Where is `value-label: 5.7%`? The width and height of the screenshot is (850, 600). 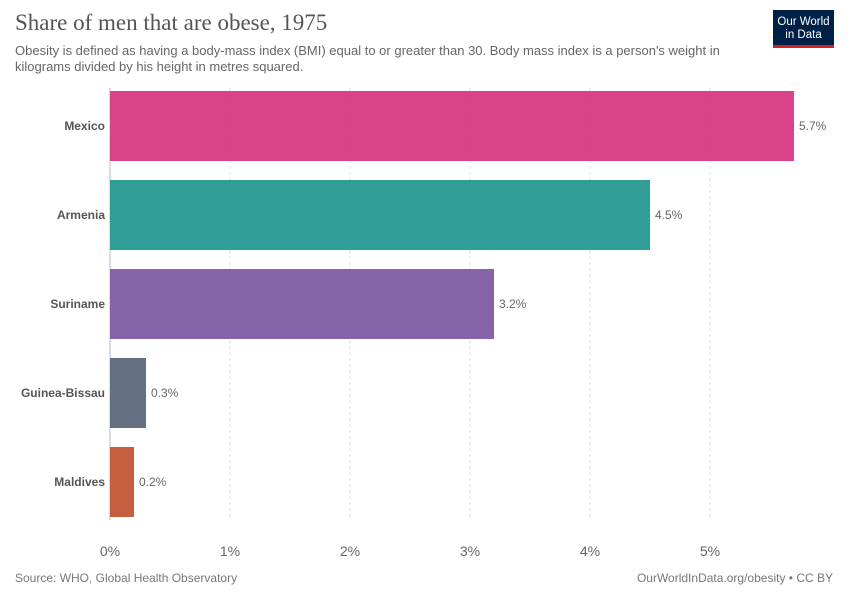
value-label: 5.7% is located at coordinates (813, 126).